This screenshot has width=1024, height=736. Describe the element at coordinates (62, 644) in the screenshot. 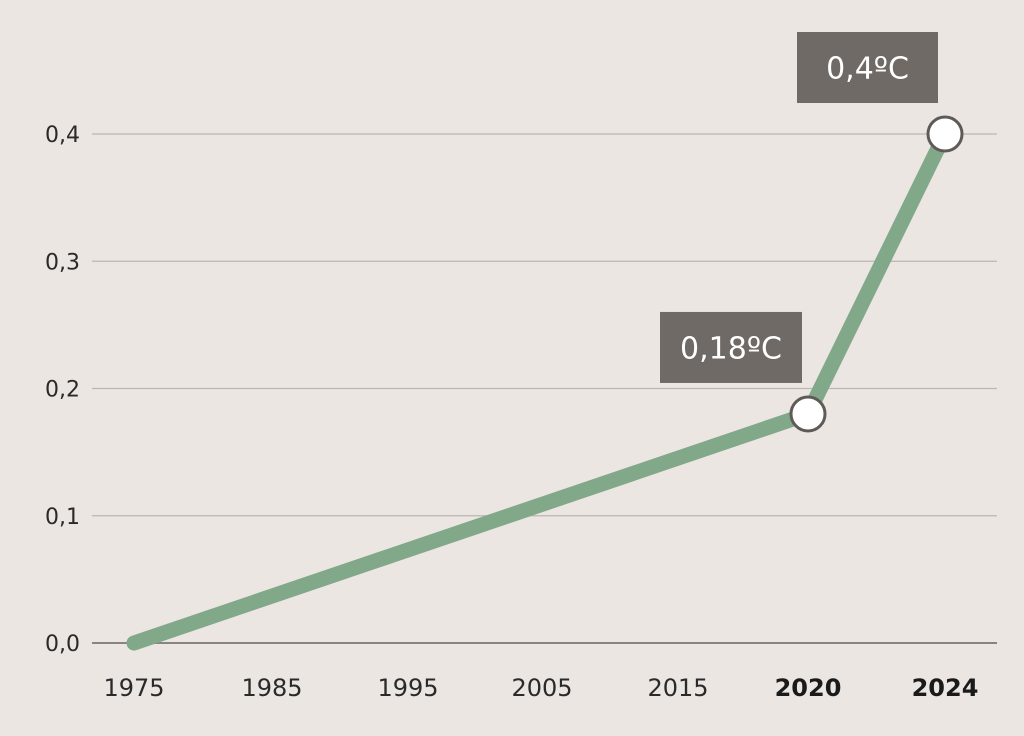

I see `y-tick-label: 0,0` at that location.